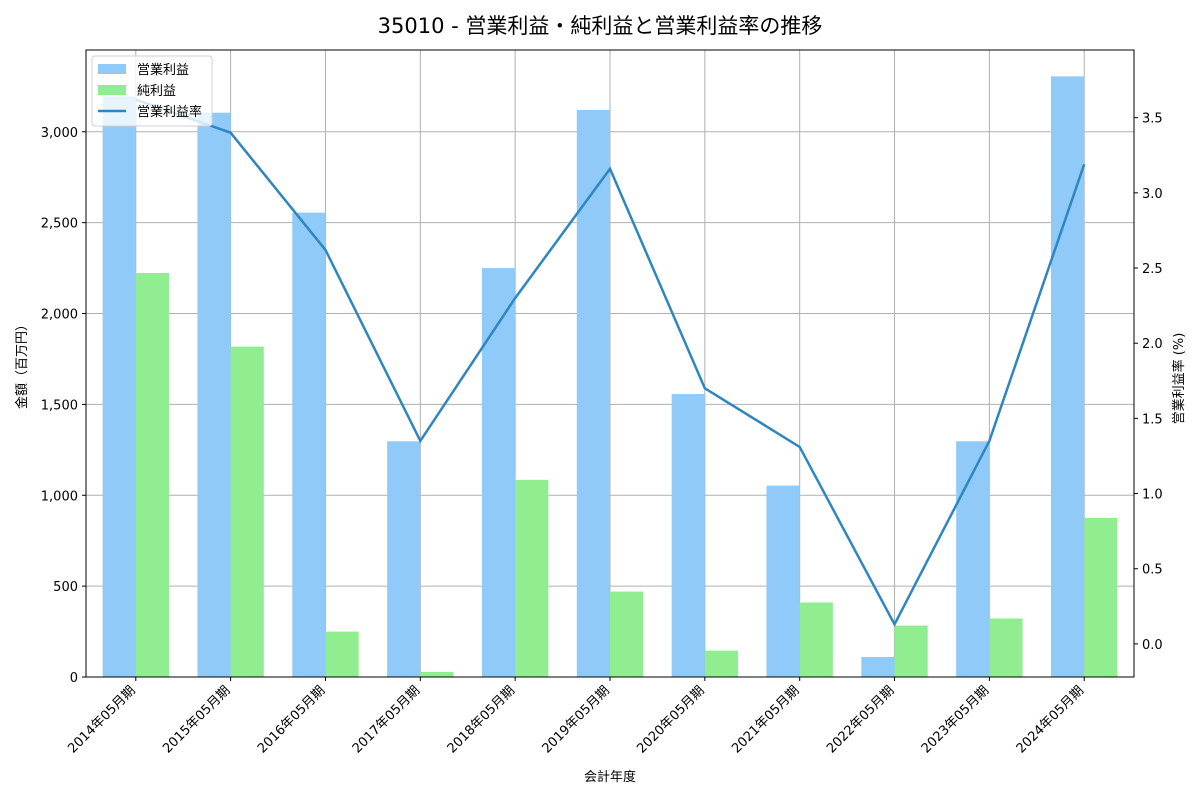 This screenshot has width=1200, height=800. What do you see at coordinates (386, 719) in the screenshot?
I see `x-tick-label: 2017年05月期` at bounding box center [386, 719].